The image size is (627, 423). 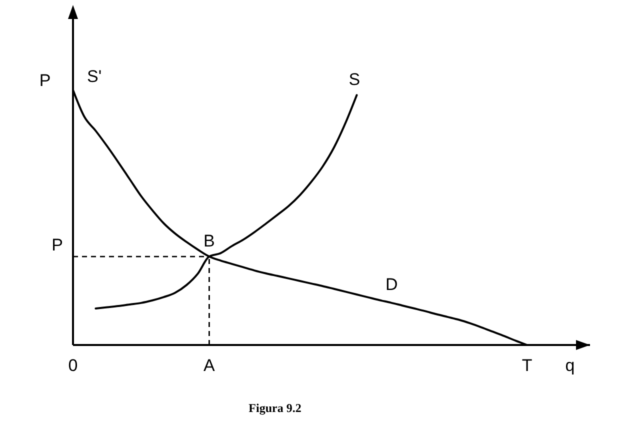 I want to click on series-label: D, so click(x=391, y=284).